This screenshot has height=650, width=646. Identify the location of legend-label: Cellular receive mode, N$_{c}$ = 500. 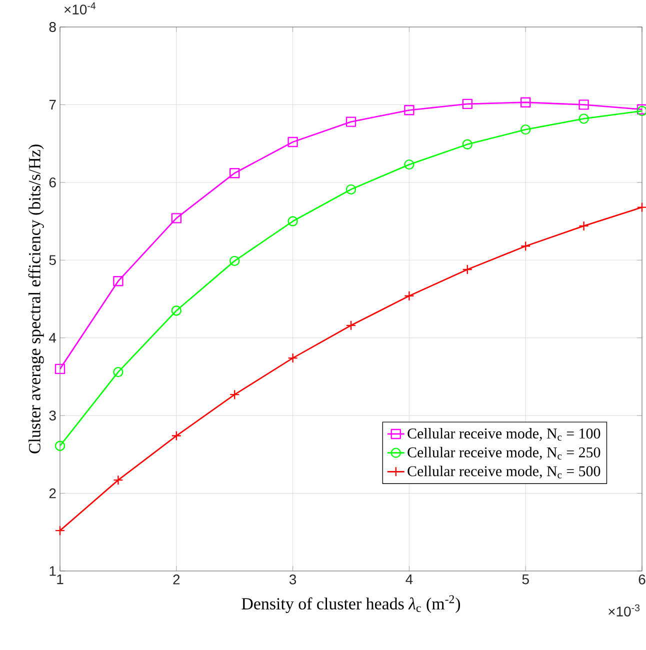
(504, 472).